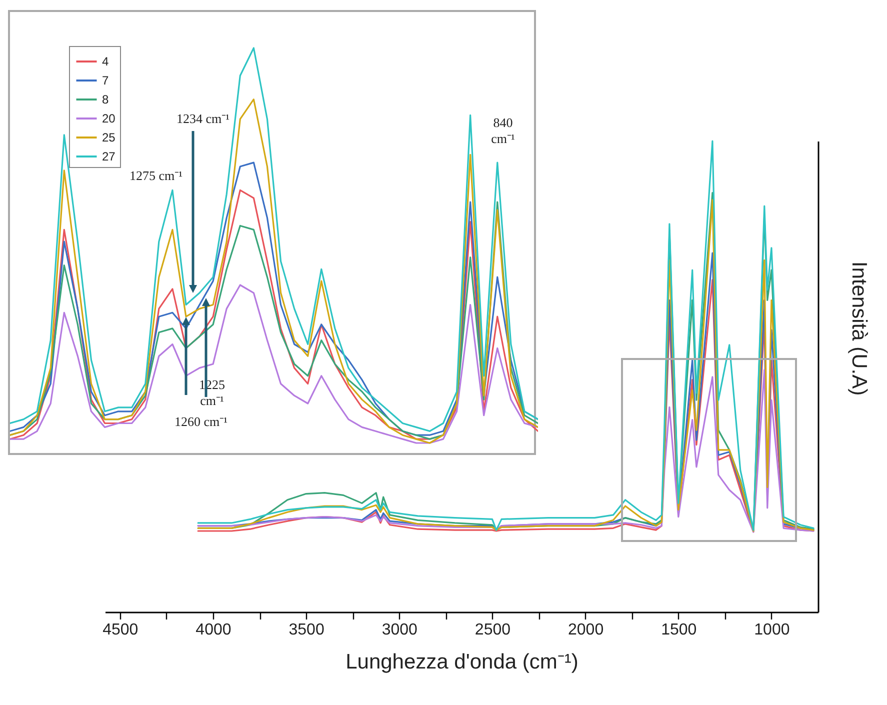 The image size is (887, 705). I want to click on legend-label: 4, so click(105, 61).